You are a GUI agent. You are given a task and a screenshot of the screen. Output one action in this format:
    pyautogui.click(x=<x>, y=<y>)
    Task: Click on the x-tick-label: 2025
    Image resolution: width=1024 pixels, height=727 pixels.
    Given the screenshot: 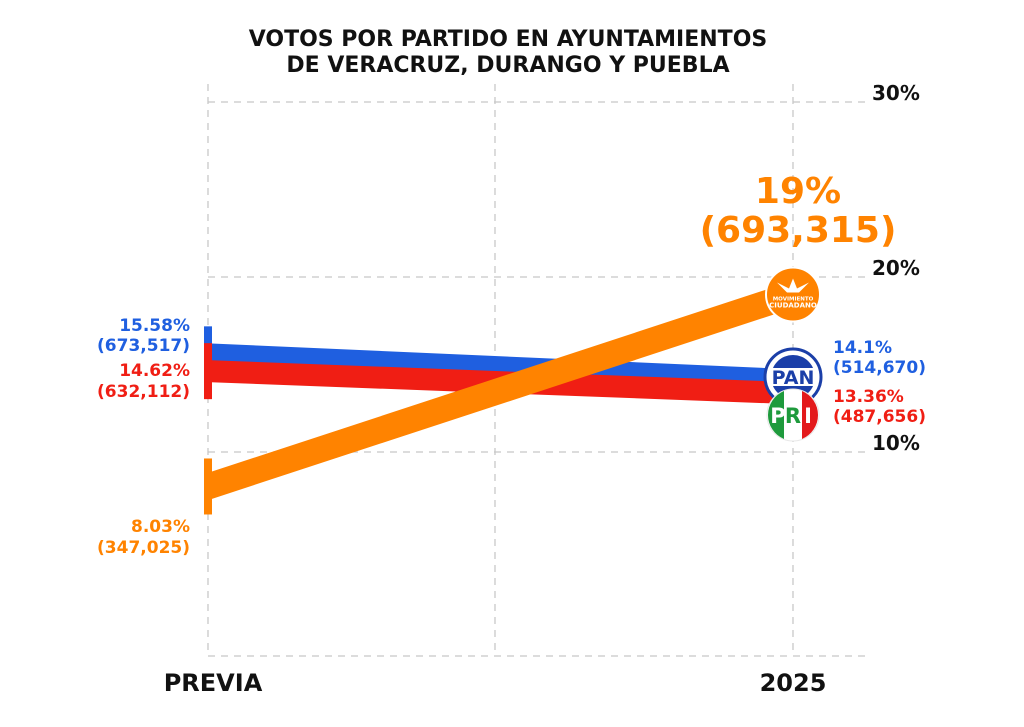 What is the action you would take?
    pyautogui.click(x=793, y=683)
    